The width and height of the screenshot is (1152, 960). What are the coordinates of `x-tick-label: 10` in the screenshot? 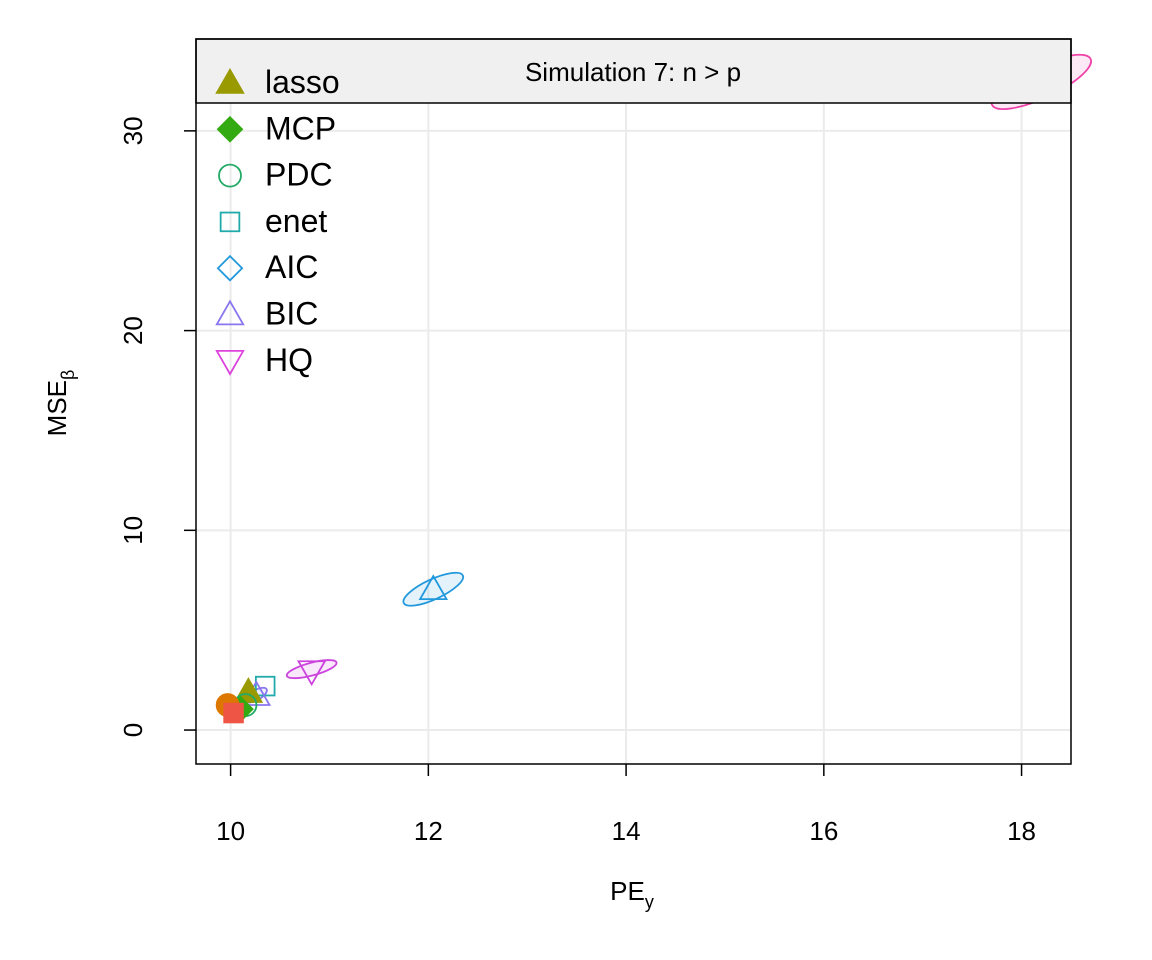 It's located at (230, 831).